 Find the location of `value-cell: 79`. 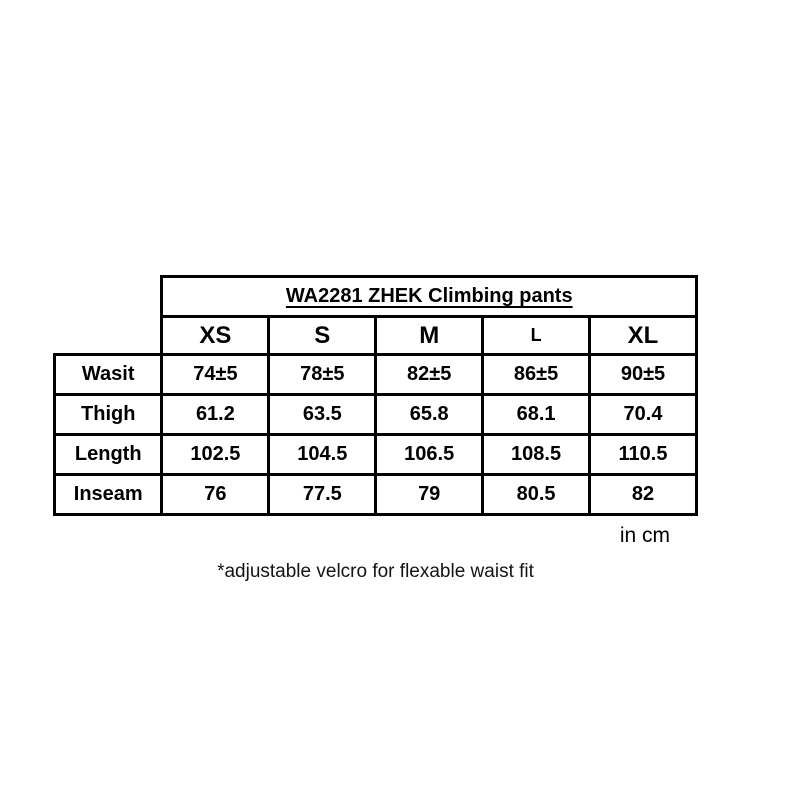

value-cell: 79 is located at coordinates (429, 494).